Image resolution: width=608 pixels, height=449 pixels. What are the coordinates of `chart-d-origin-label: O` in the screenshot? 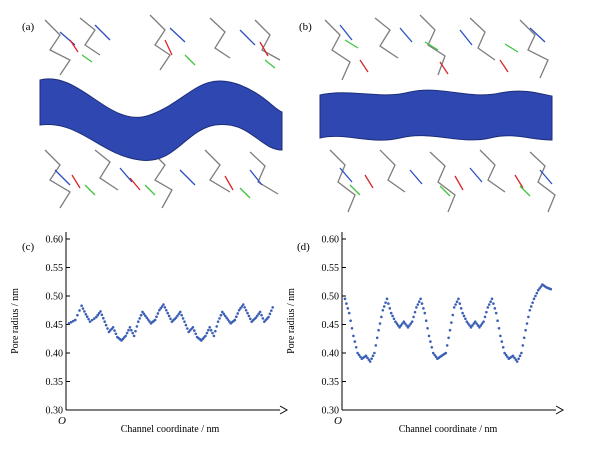 It's located at (338, 421).